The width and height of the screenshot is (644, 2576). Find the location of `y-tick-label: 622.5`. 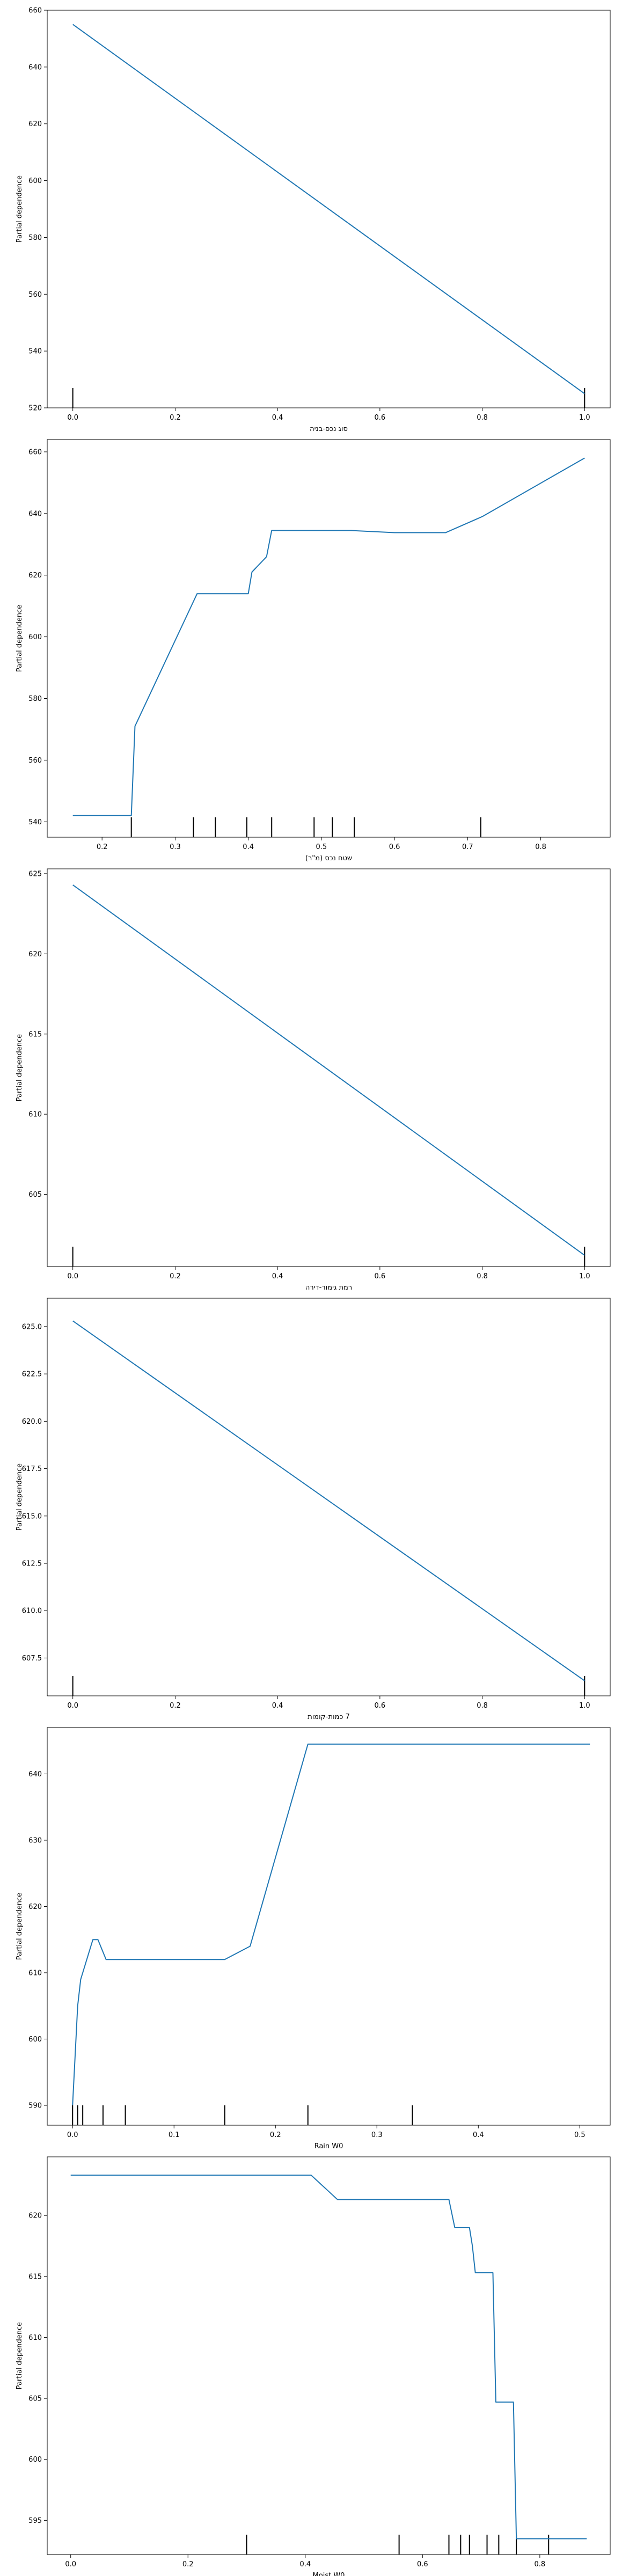

y-tick-label: 622.5 is located at coordinates (32, 1375).